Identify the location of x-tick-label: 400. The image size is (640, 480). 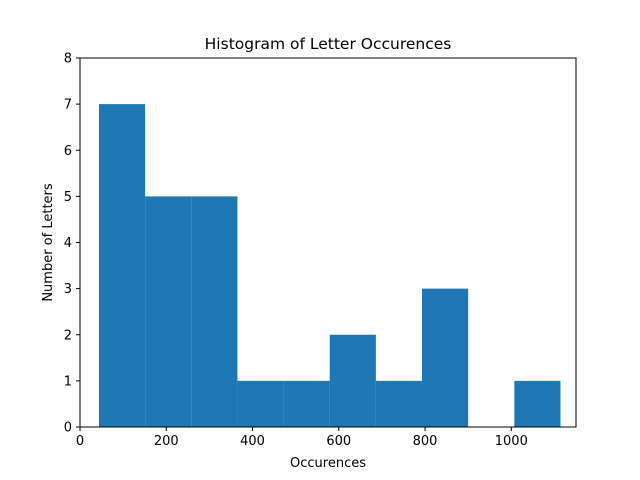
(252, 441).